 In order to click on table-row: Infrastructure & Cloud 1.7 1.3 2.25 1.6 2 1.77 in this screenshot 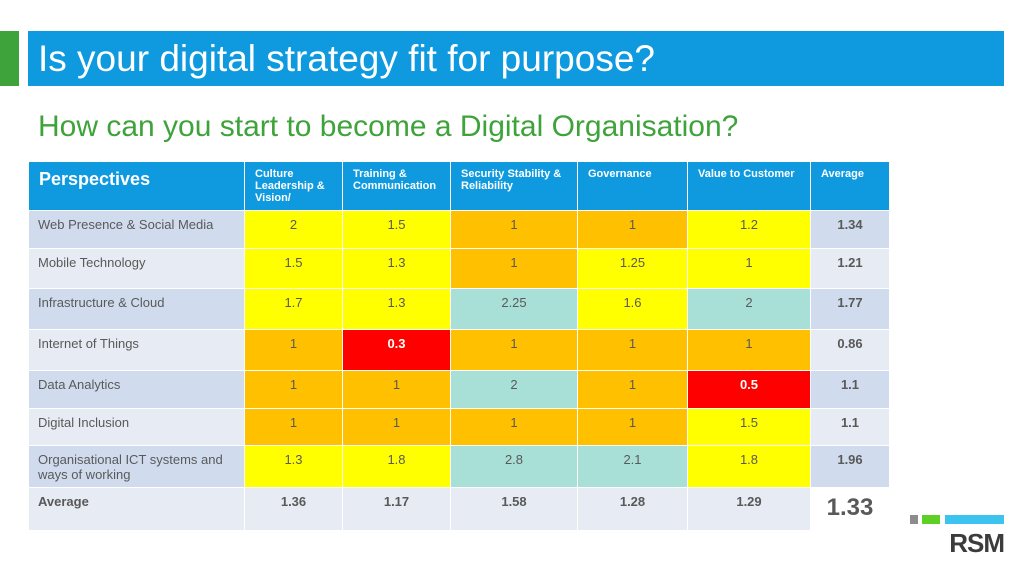, I will do `click(459, 309)`.